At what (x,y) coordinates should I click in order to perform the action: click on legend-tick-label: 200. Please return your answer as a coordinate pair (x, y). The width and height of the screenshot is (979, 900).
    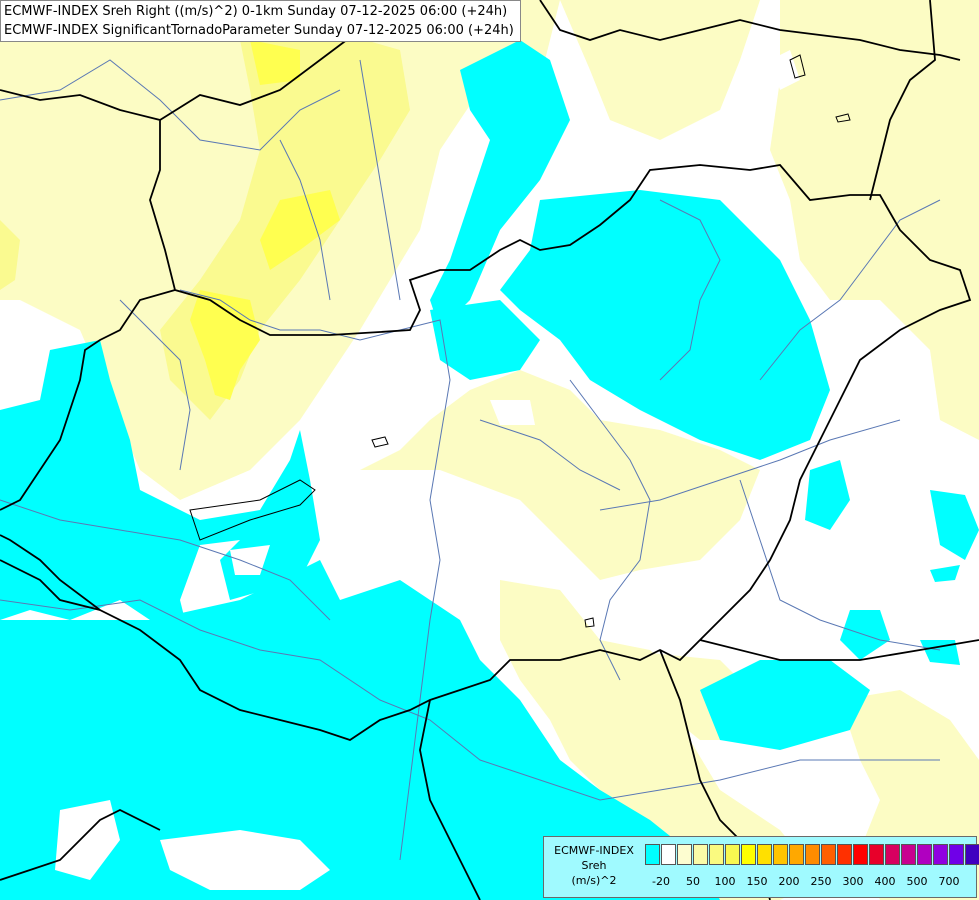
    Looking at the image, I should click on (789, 881).